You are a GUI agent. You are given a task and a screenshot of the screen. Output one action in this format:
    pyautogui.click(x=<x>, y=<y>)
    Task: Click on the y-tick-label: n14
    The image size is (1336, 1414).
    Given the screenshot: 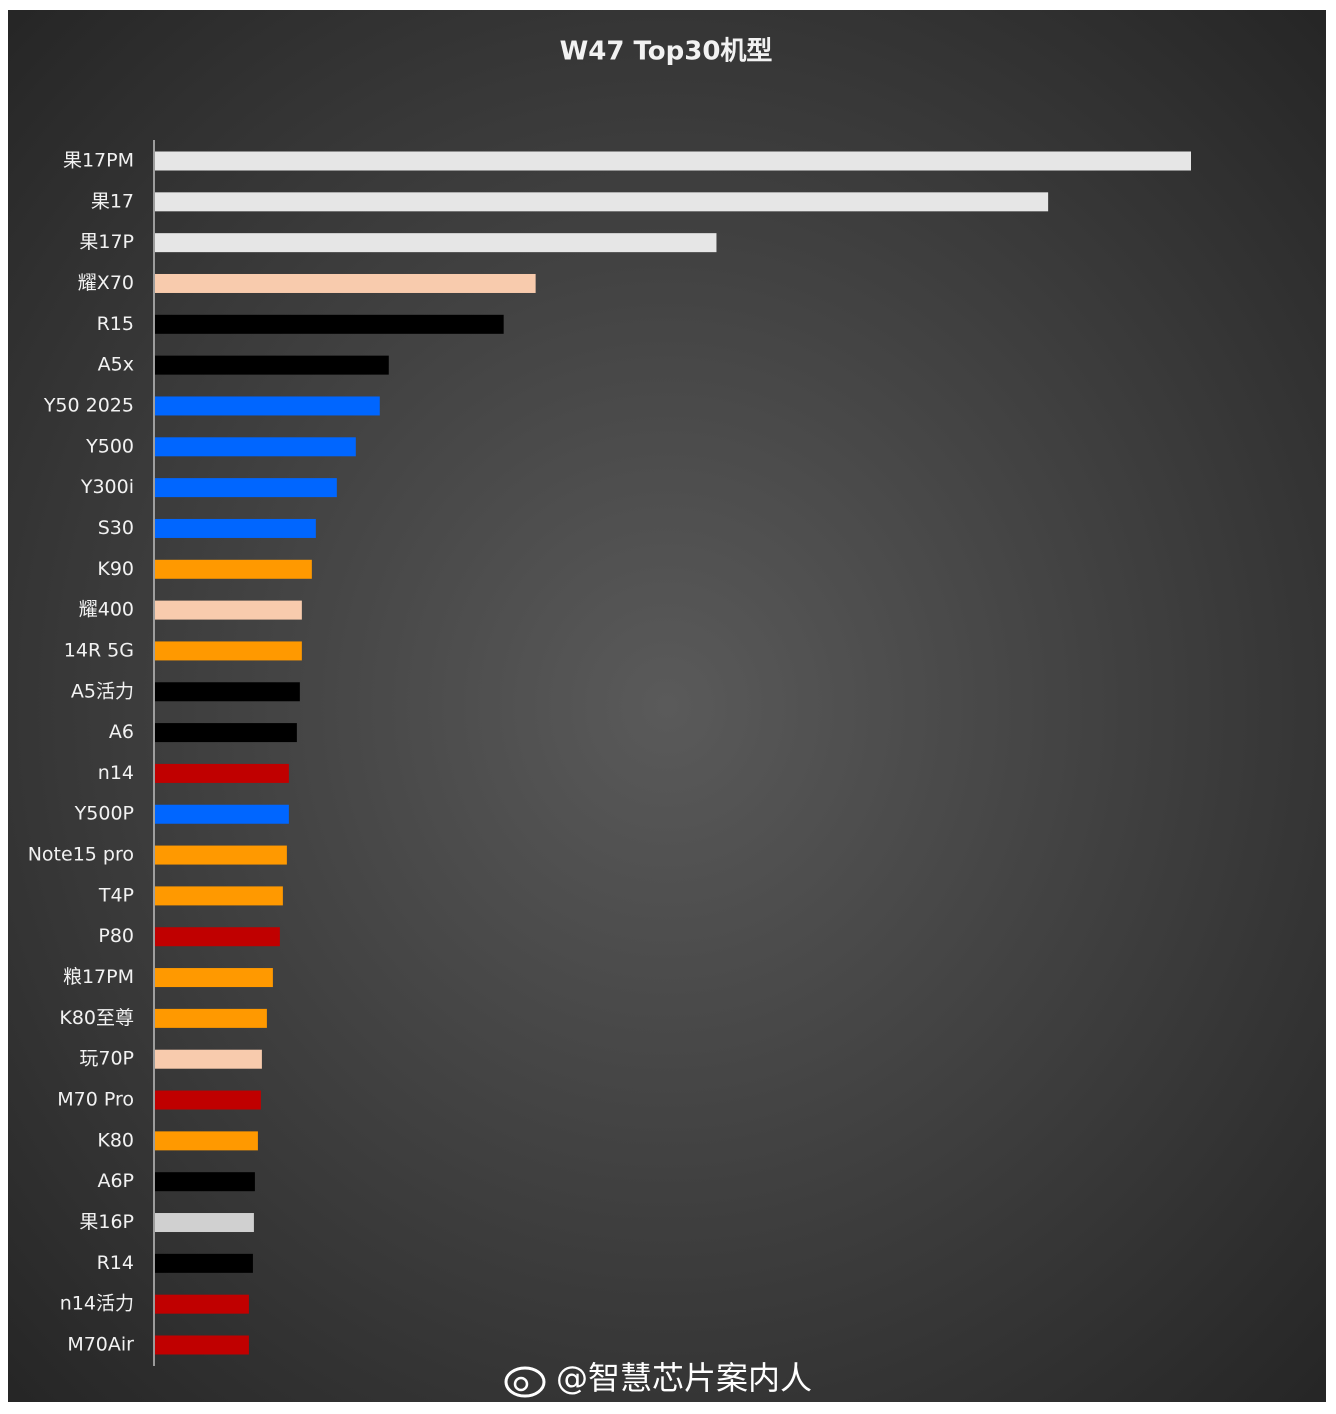 What is the action you would take?
    pyautogui.click(x=116, y=773)
    